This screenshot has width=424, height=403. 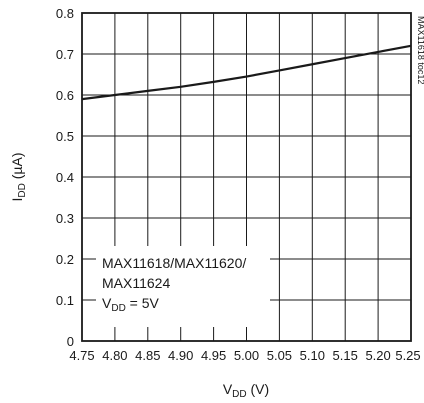 What do you see at coordinates (17, 200) in the screenshot?
I see `y-axis-title-main: I` at bounding box center [17, 200].